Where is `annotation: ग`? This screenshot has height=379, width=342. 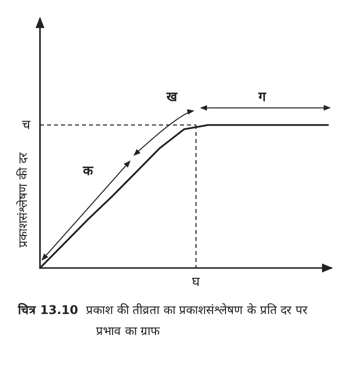
annotation: ग is located at coordinates (262, 97).